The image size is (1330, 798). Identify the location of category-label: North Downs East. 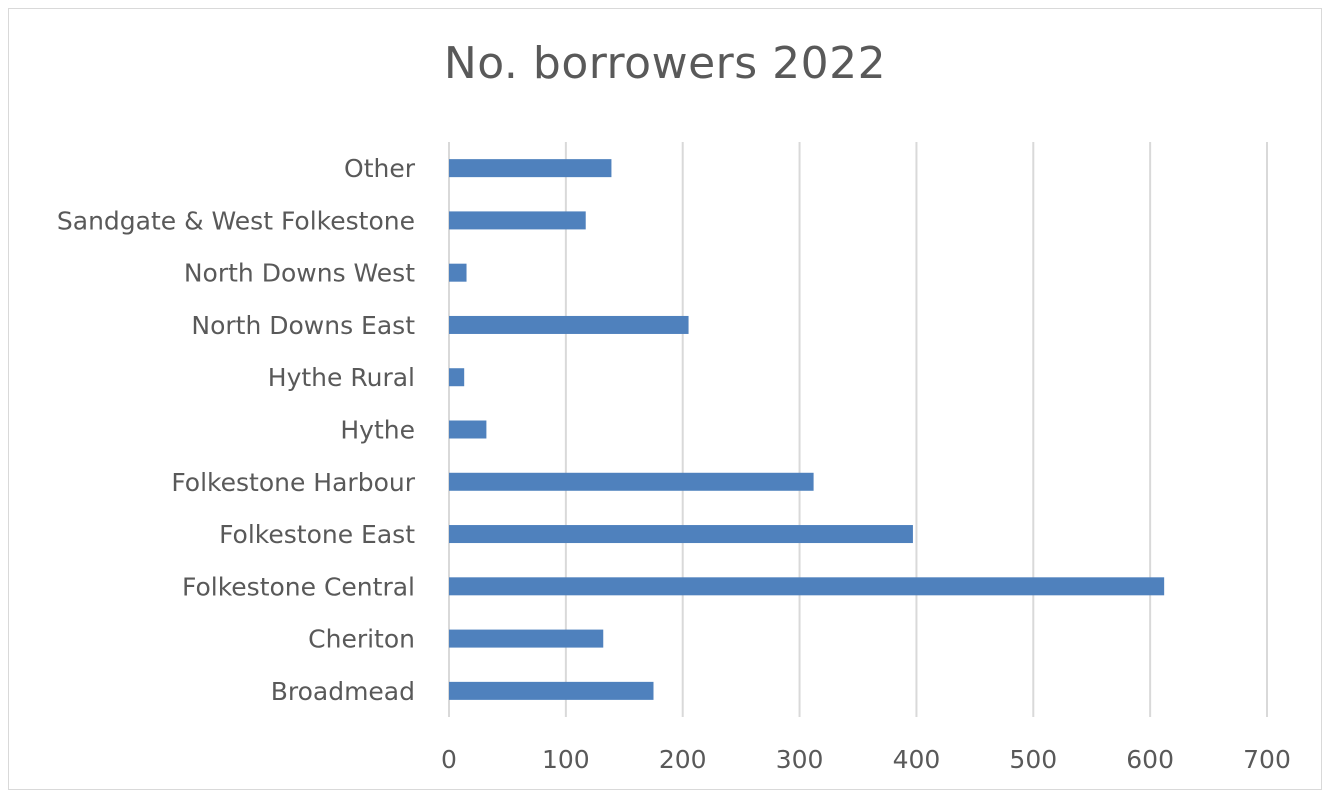
(303, 325).